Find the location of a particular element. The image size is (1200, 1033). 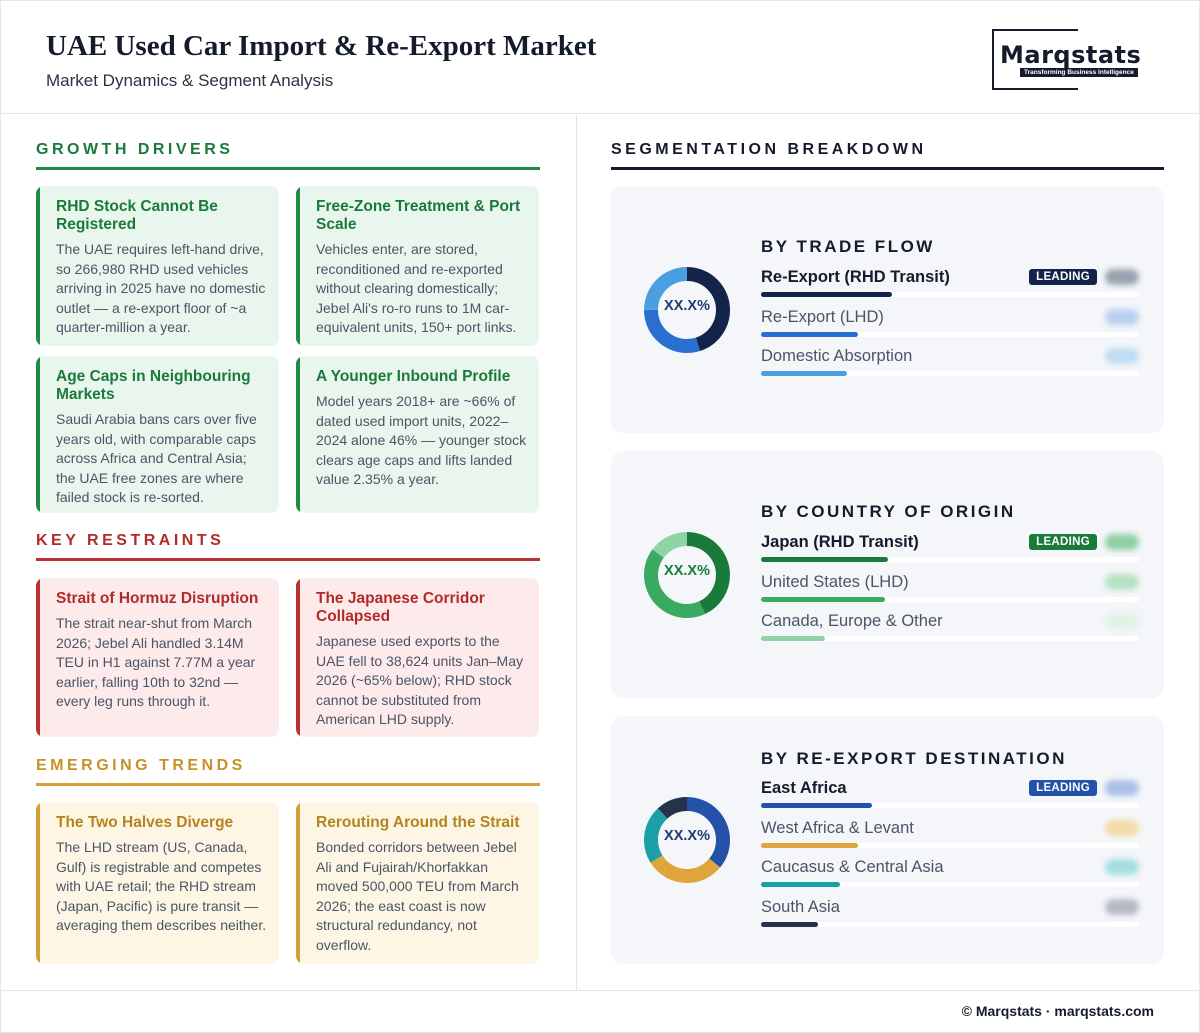

segment-row: Caucasus & Central Asia is located at coordinates (950, 876).